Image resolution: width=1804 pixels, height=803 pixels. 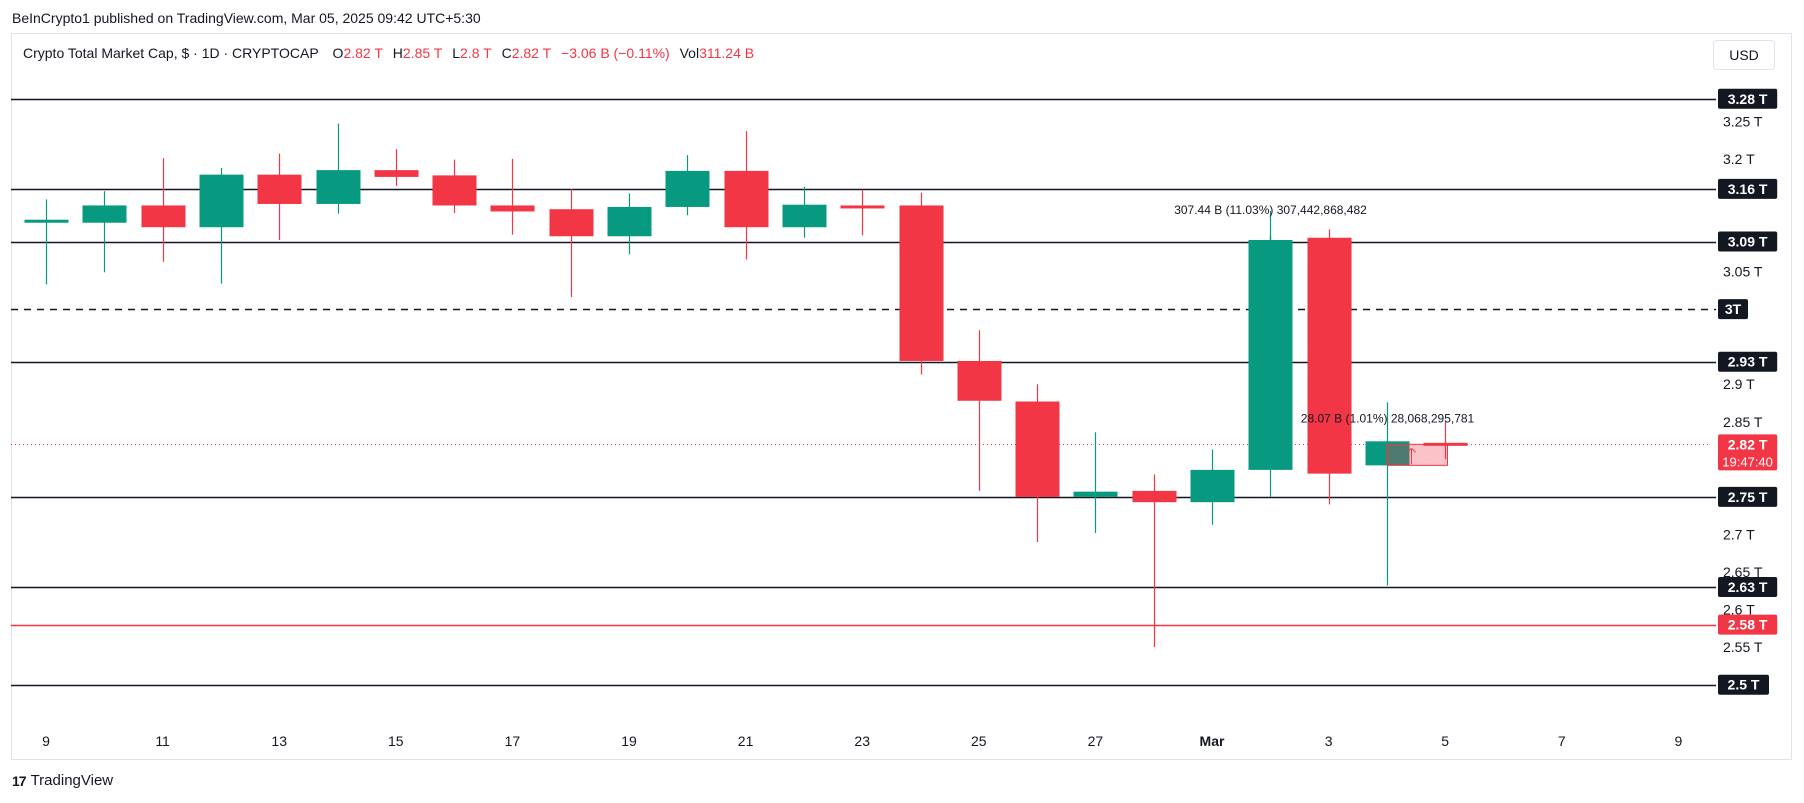 I want to click on tradingview-logo-icon: 17, so click(x=19, y=780).